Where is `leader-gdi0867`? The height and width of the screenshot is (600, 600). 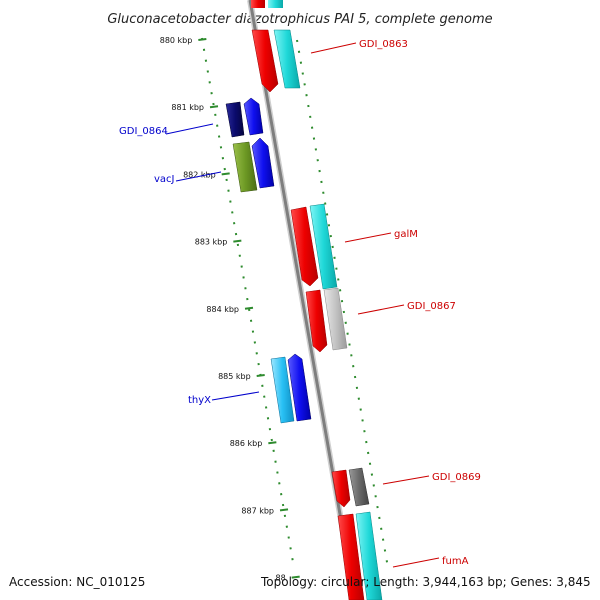
leader-gdi0867 is located at coordinates (381, 309).